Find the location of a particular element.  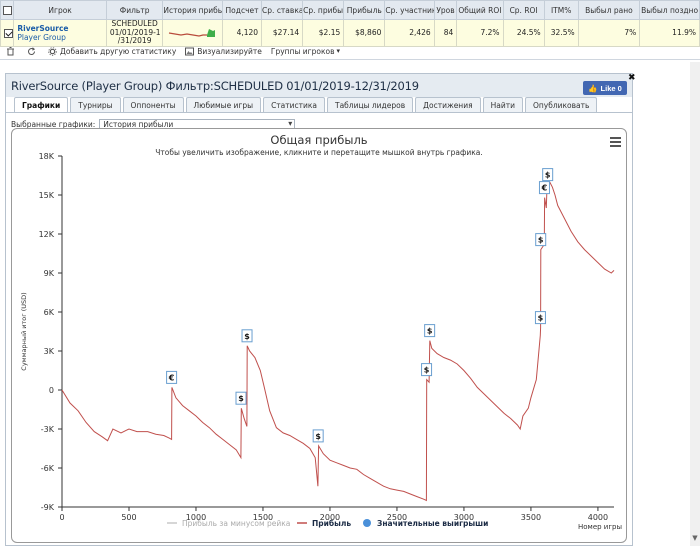

visualize-label: Визуализируйте is located at coordinates (229, 51).